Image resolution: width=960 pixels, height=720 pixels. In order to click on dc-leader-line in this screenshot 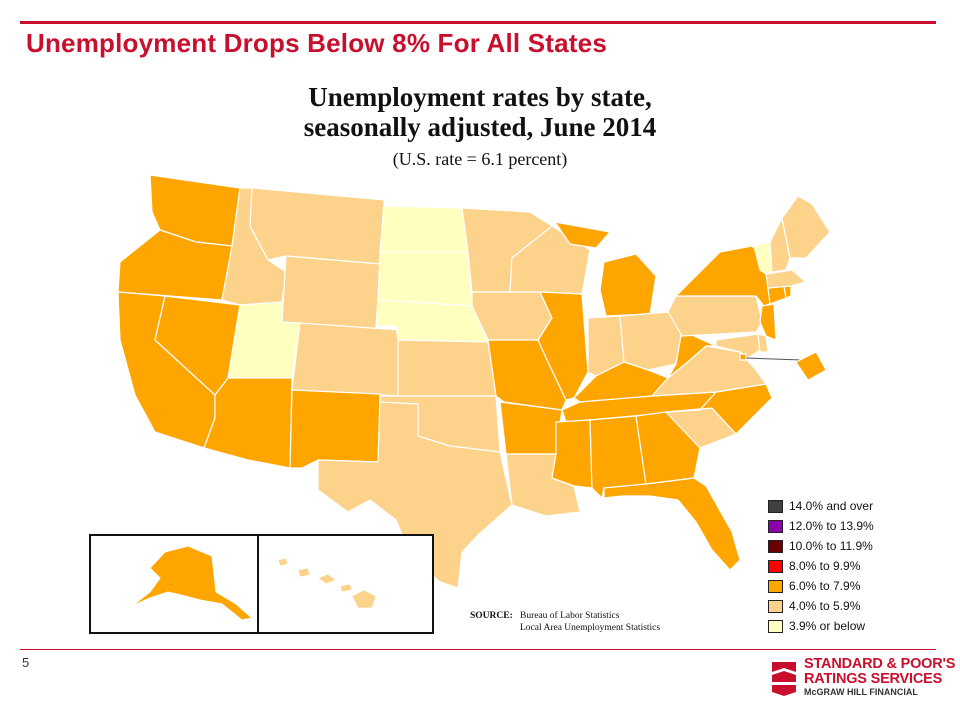, I will do `click(774, 359)`.